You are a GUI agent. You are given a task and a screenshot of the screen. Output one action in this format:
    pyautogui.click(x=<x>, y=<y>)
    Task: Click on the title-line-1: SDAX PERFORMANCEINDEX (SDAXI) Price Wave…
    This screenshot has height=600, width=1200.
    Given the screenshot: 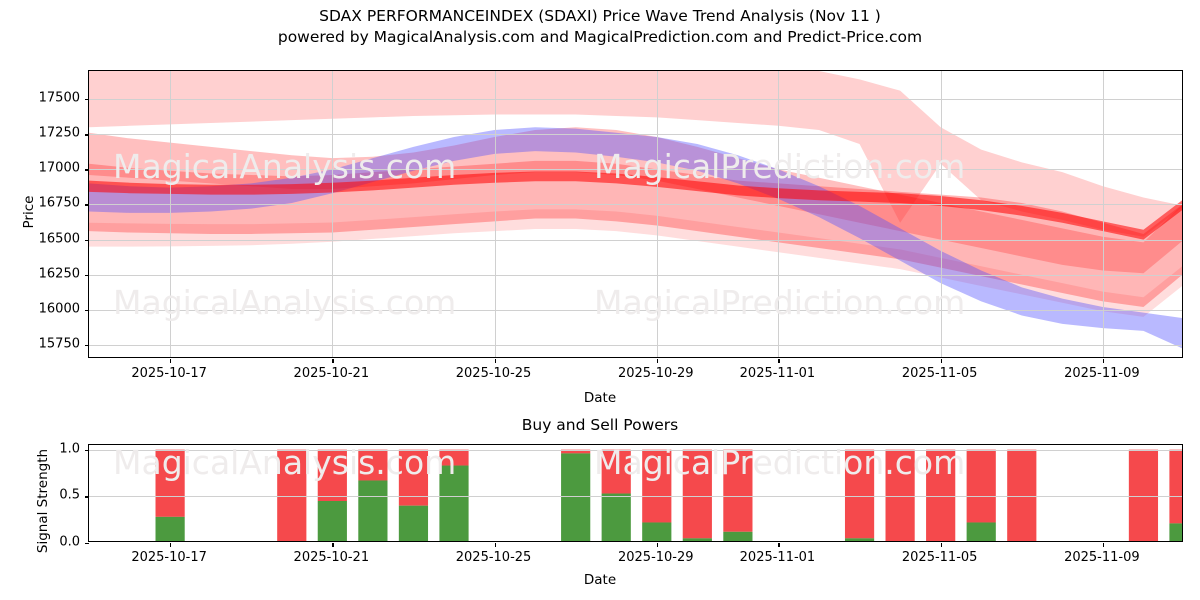 What is the action you would take?
    pyautogui.click(x=600, y=16)
    